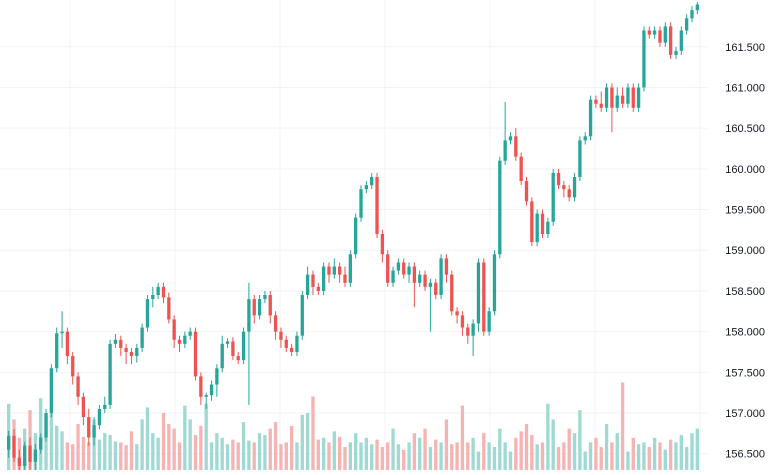 The height and width of the screenshot is (475, 780). I want to click on y-tick-label: 161.500, so click(745, 48).